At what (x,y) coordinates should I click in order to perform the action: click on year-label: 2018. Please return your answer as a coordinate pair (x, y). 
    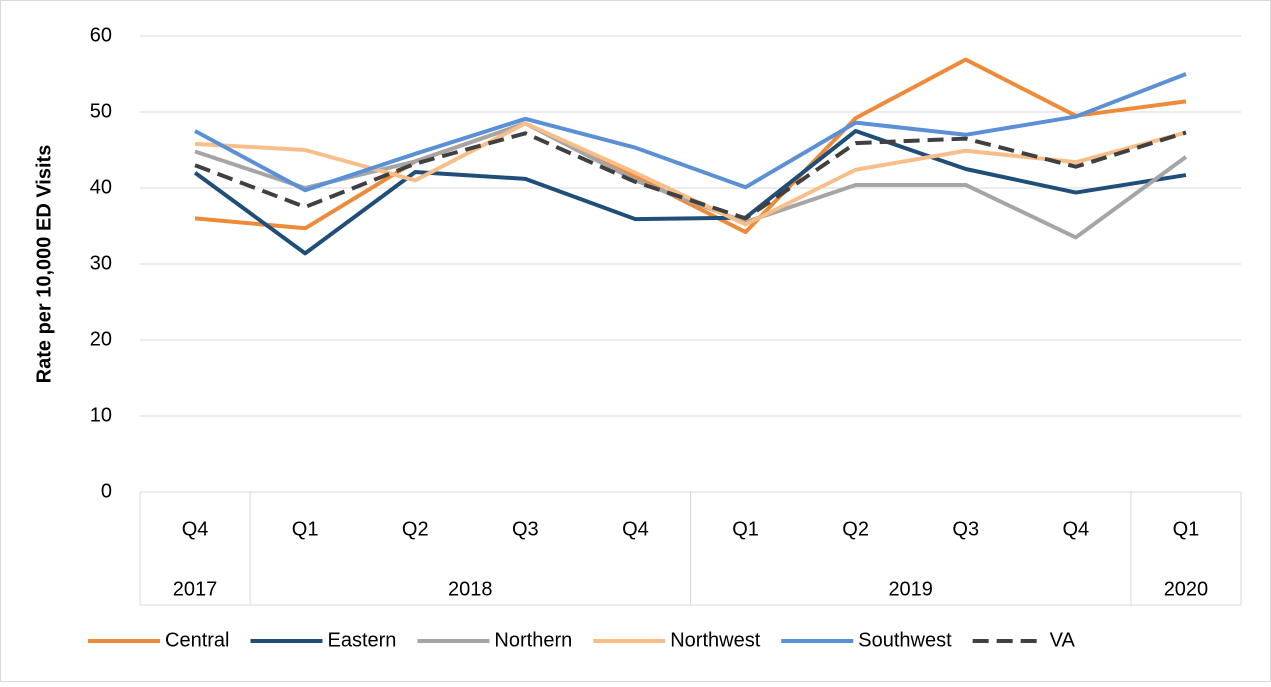
    Looking at the image, I should click on (470, 589).